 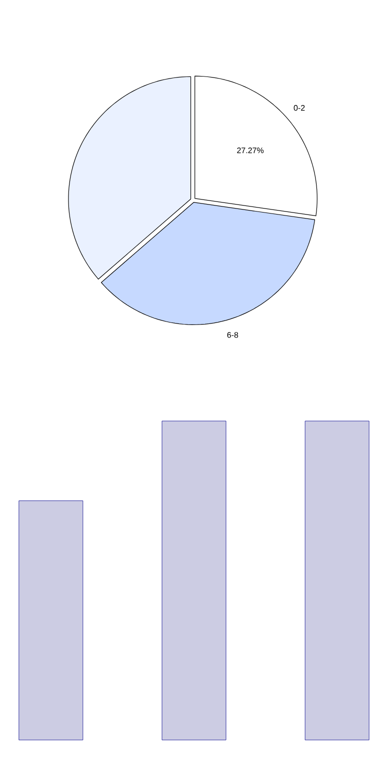 What do you see at coordinates (232, 335) in the screenshot?
I see `slice-label: 6-8` at bounding box center [232, 335].